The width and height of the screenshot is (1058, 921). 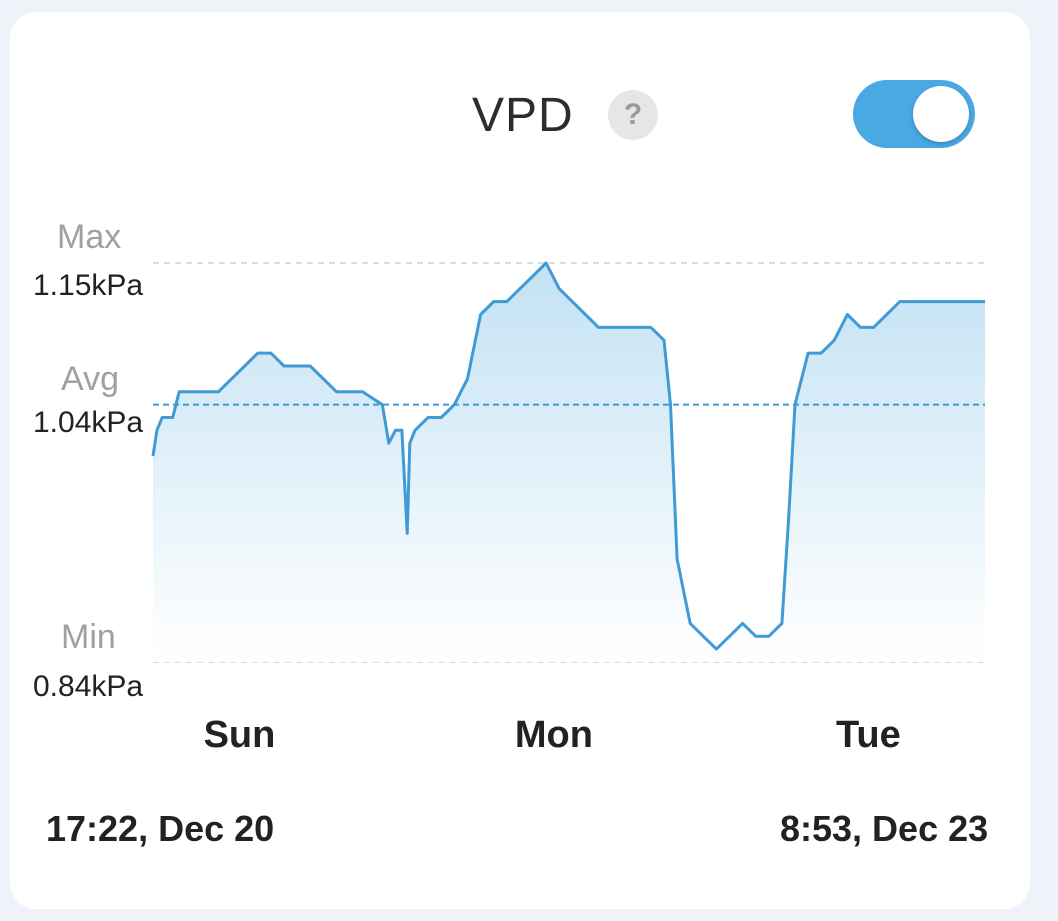 I want to click on range-end: 8:53, Dec 23, so click(x=884, y=828).